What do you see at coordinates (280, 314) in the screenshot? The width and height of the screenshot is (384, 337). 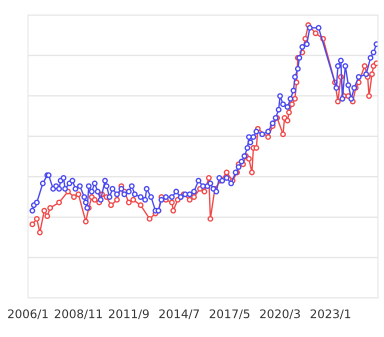 I see `x-tick-label: 2020/3` at bounding box center [280, 314].